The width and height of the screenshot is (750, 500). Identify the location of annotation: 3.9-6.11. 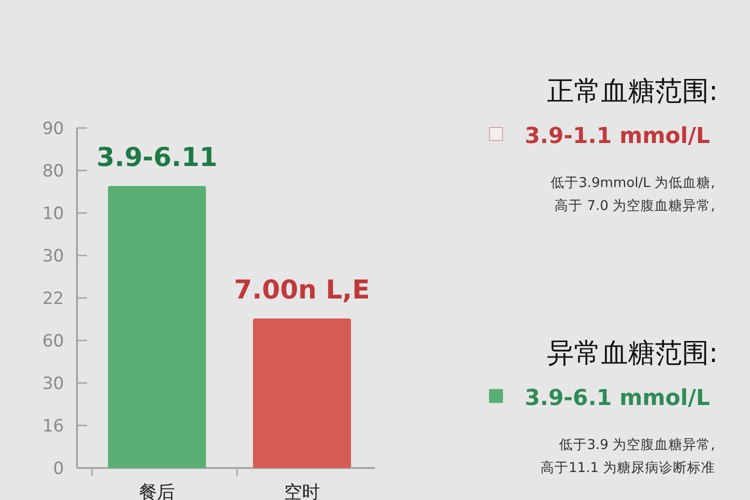
(157, 158).